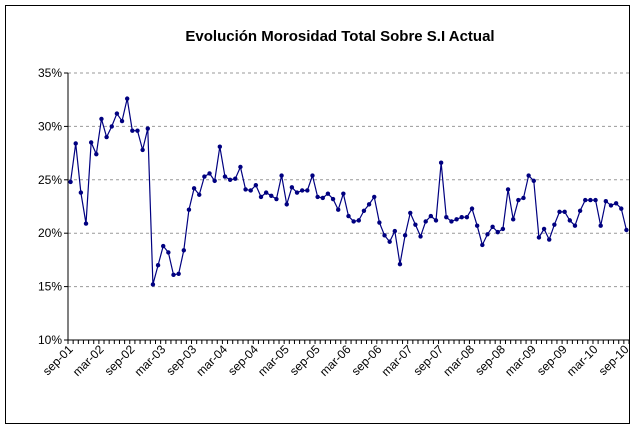 The width and height of the screenshot is (634, 429). Describe the element at coordinates (50, 126) in the screenshot. I see `y-tick-label: 30%` at that location.